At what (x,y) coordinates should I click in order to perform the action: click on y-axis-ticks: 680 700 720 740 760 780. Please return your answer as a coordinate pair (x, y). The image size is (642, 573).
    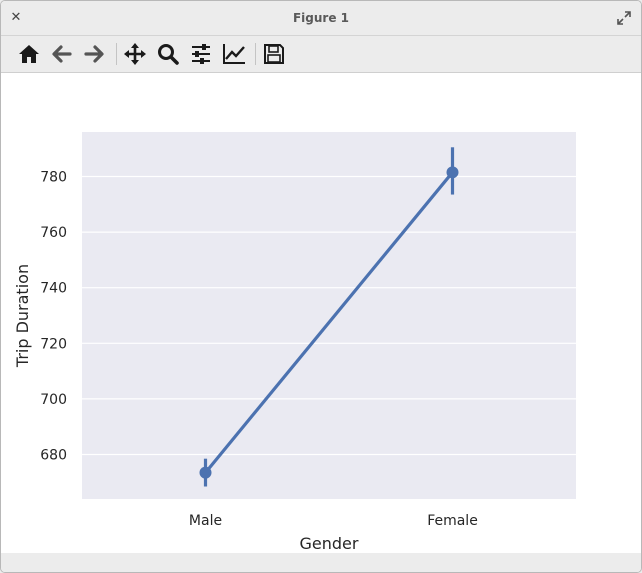
    Looking at the image, I should click on (53, 316).